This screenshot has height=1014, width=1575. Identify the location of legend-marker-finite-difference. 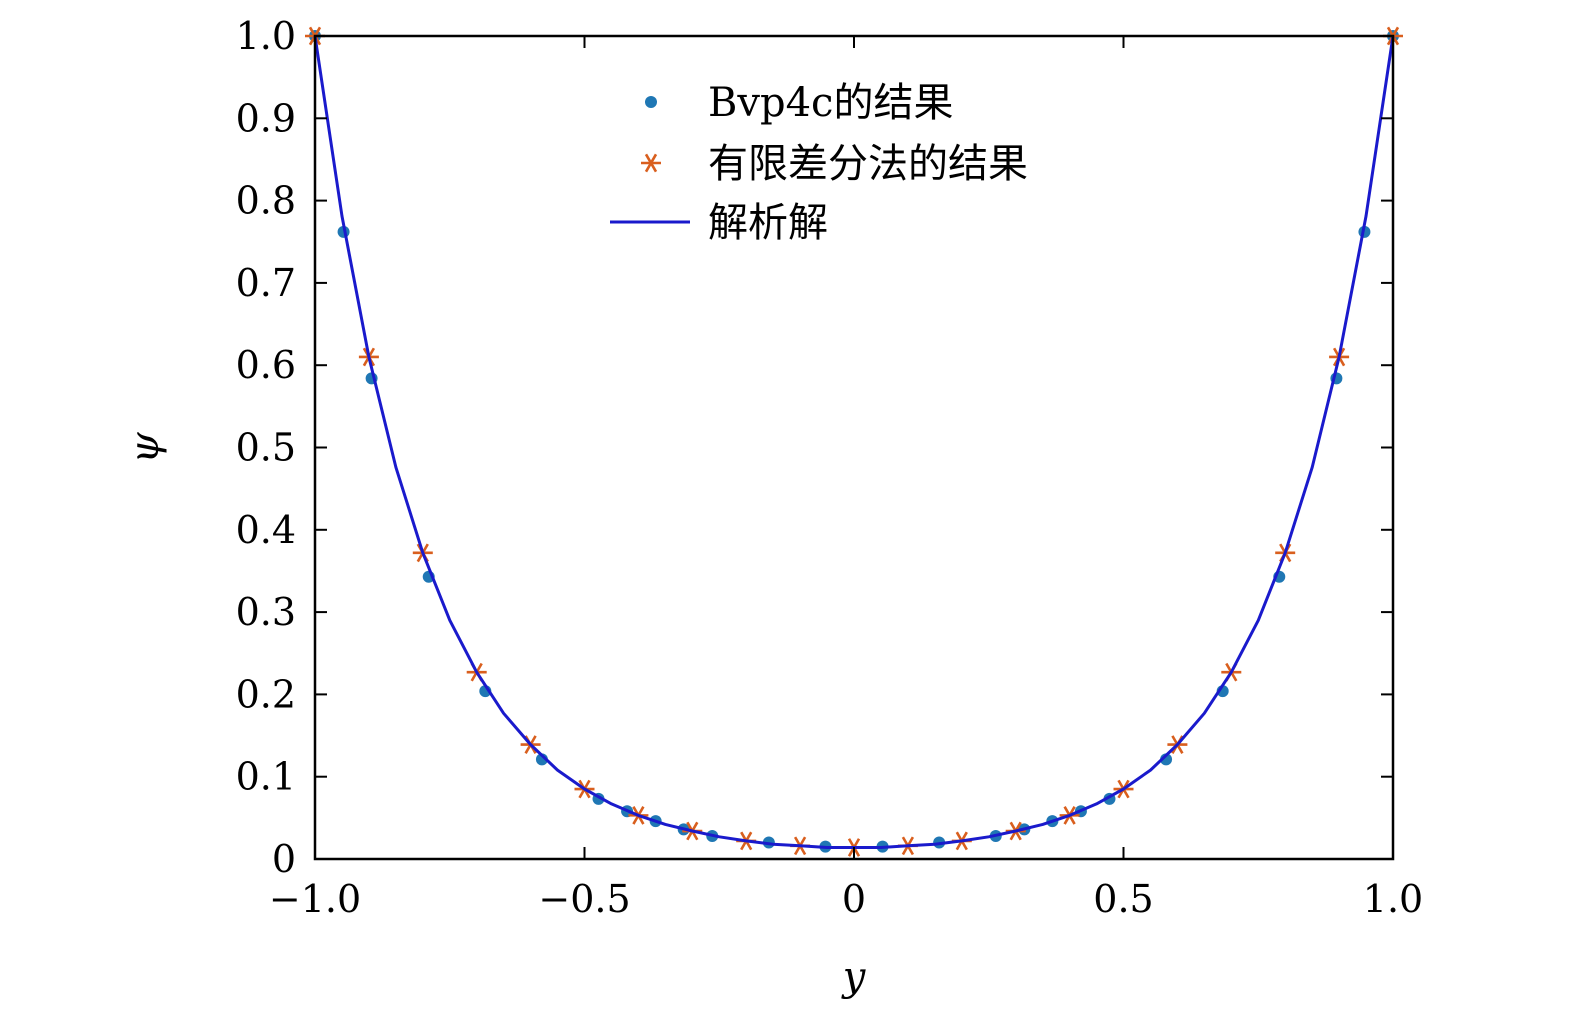
(651, 163).